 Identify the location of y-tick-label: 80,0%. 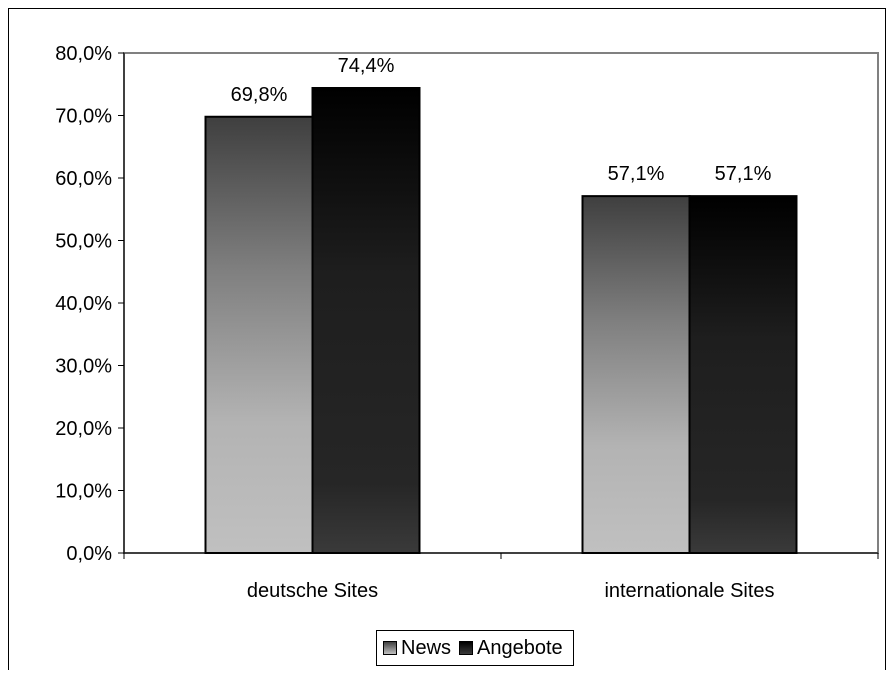
(83, 54).